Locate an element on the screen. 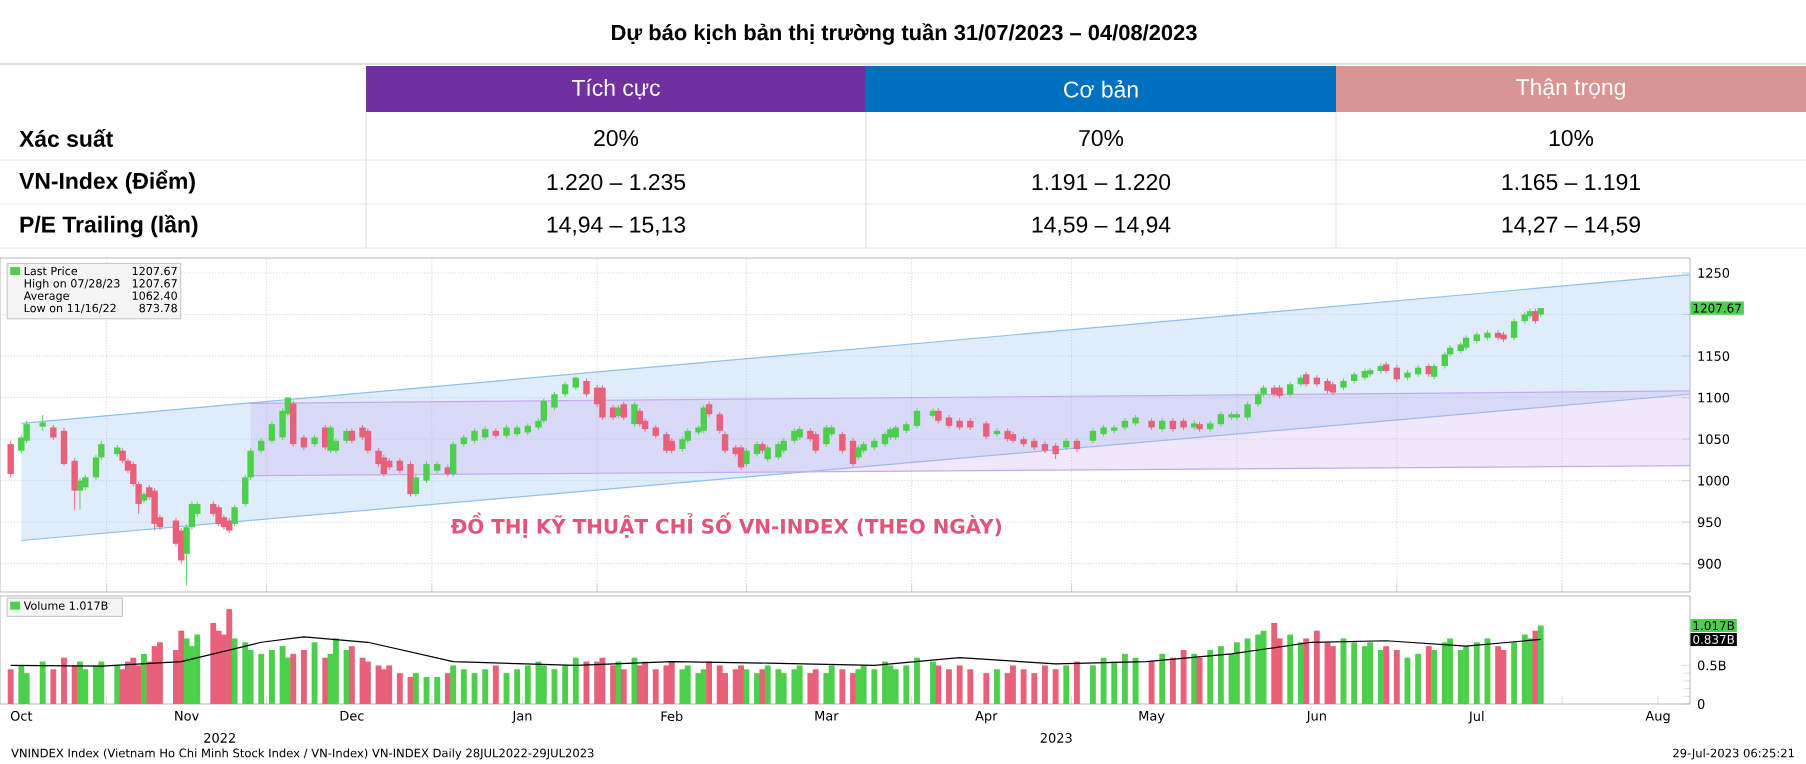 This screenshot has height=764, width=1806. text: 70% is located at coordinates (1101, 138).